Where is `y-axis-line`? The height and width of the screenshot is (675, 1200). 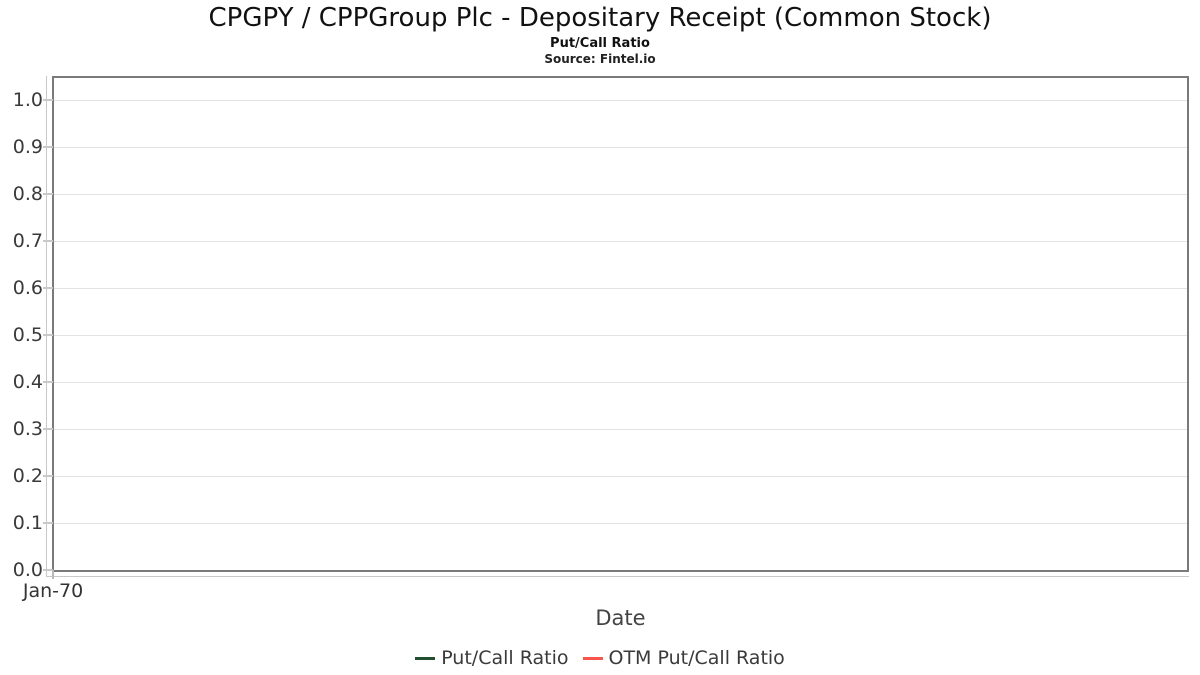
y-axis-line is located at coordinates (46, 326).